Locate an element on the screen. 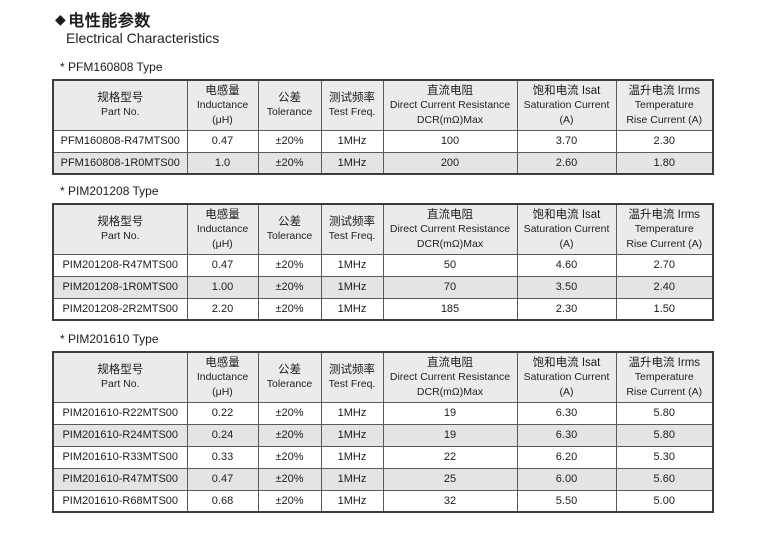  column-header-line: Direct Current Resistance is located at coordinates (450, 229).